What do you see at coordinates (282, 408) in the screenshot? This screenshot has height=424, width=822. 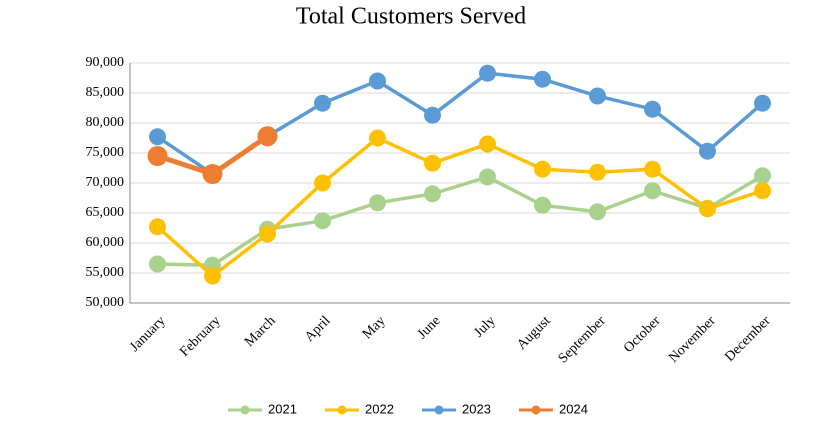 I see `legend-label: 2021` at bounding box center [282, 408].